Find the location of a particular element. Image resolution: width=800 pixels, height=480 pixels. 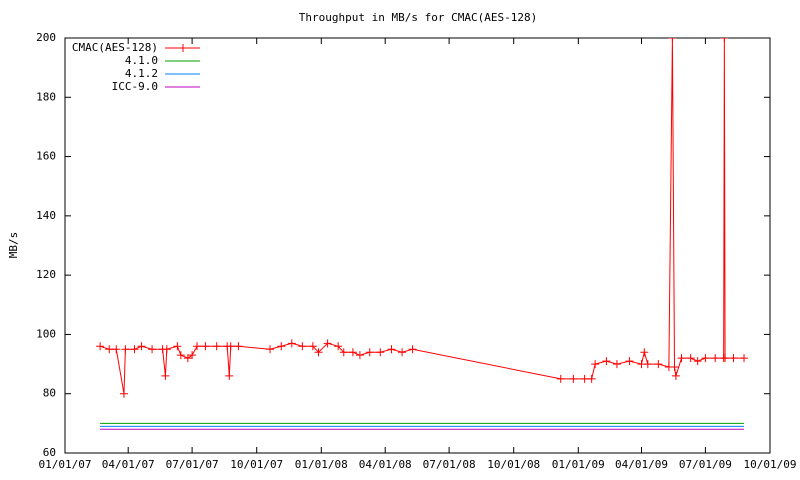

y-tick-label: 140 is located at coordinates (46, 215).